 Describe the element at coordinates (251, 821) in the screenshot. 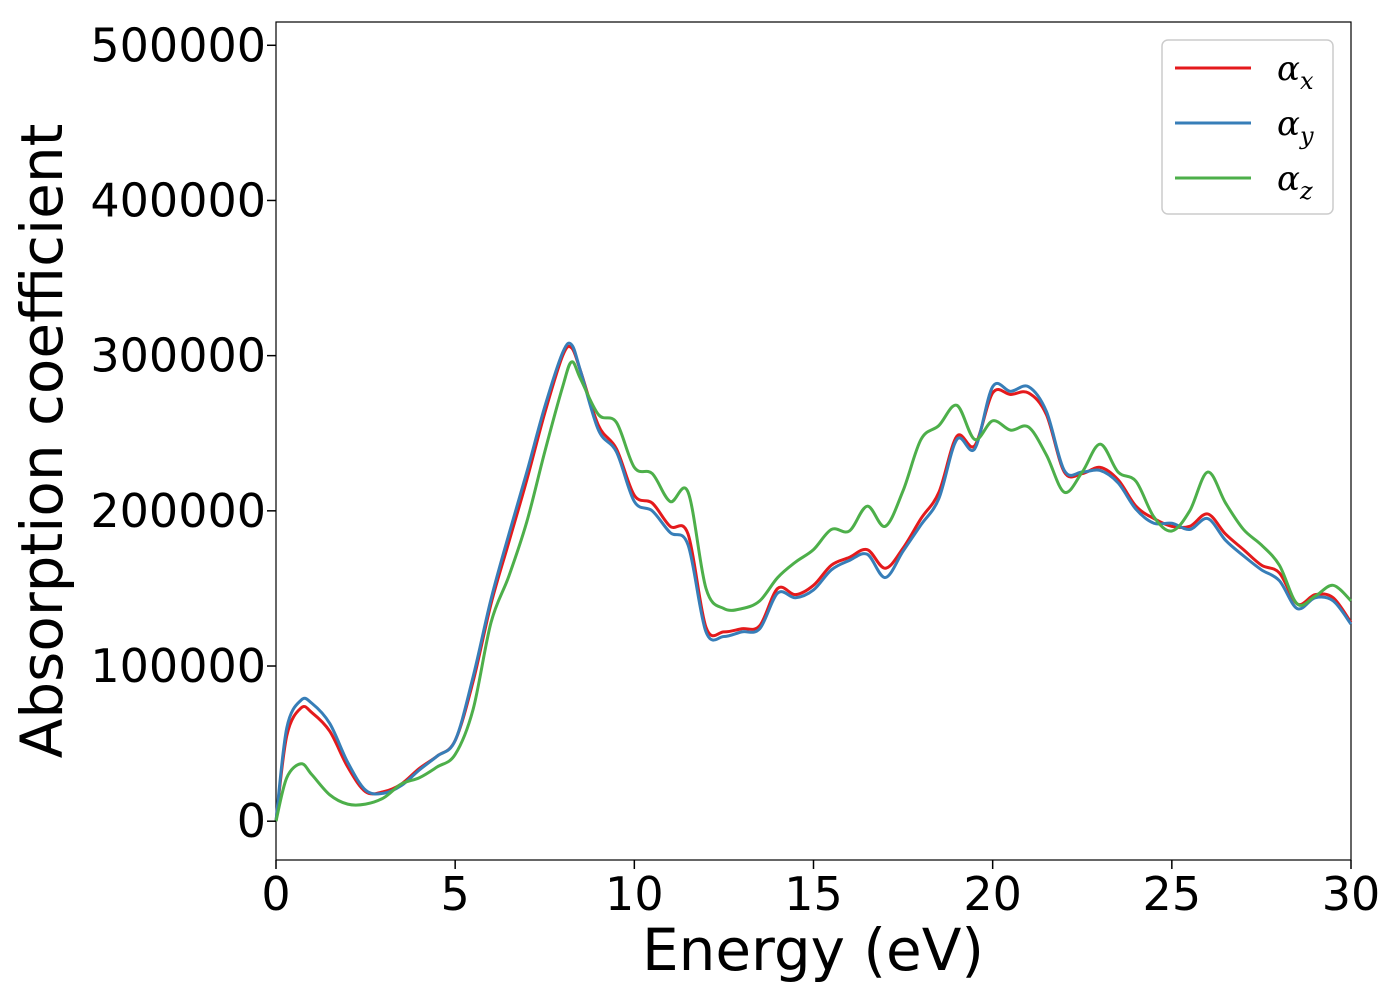

I see `y-tick-label: 0` at that location.